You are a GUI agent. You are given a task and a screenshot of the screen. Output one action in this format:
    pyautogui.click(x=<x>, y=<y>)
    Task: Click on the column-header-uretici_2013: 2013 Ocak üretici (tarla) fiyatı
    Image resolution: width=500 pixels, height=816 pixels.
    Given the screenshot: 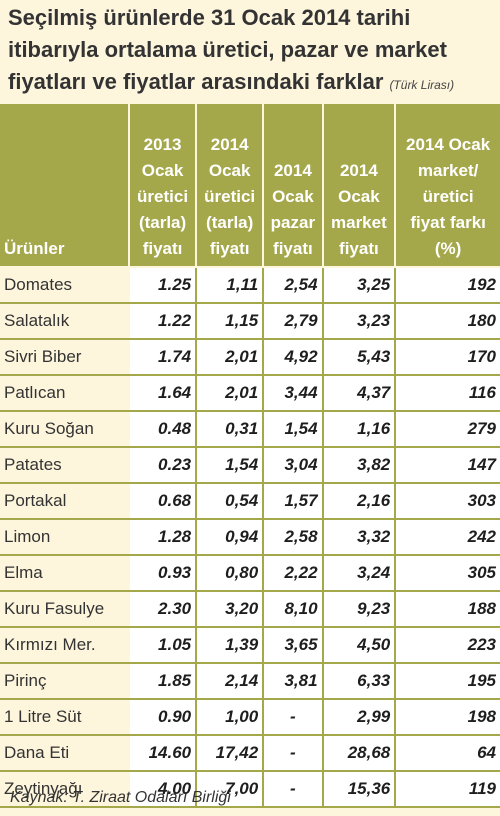 What is the action you would take?
    pyautogui.click(x=164, y=186)
    